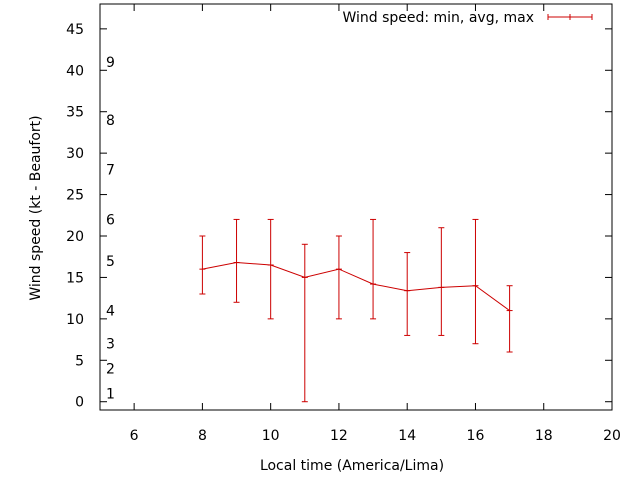  I want to click on beaufort-label: 3, so click(110, 345).